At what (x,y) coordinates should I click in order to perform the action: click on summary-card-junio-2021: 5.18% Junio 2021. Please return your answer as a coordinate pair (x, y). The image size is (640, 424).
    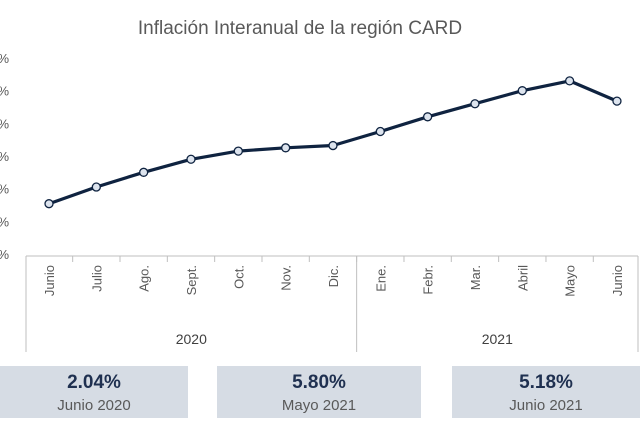
    Looking at the image, I should click on (546, 392).